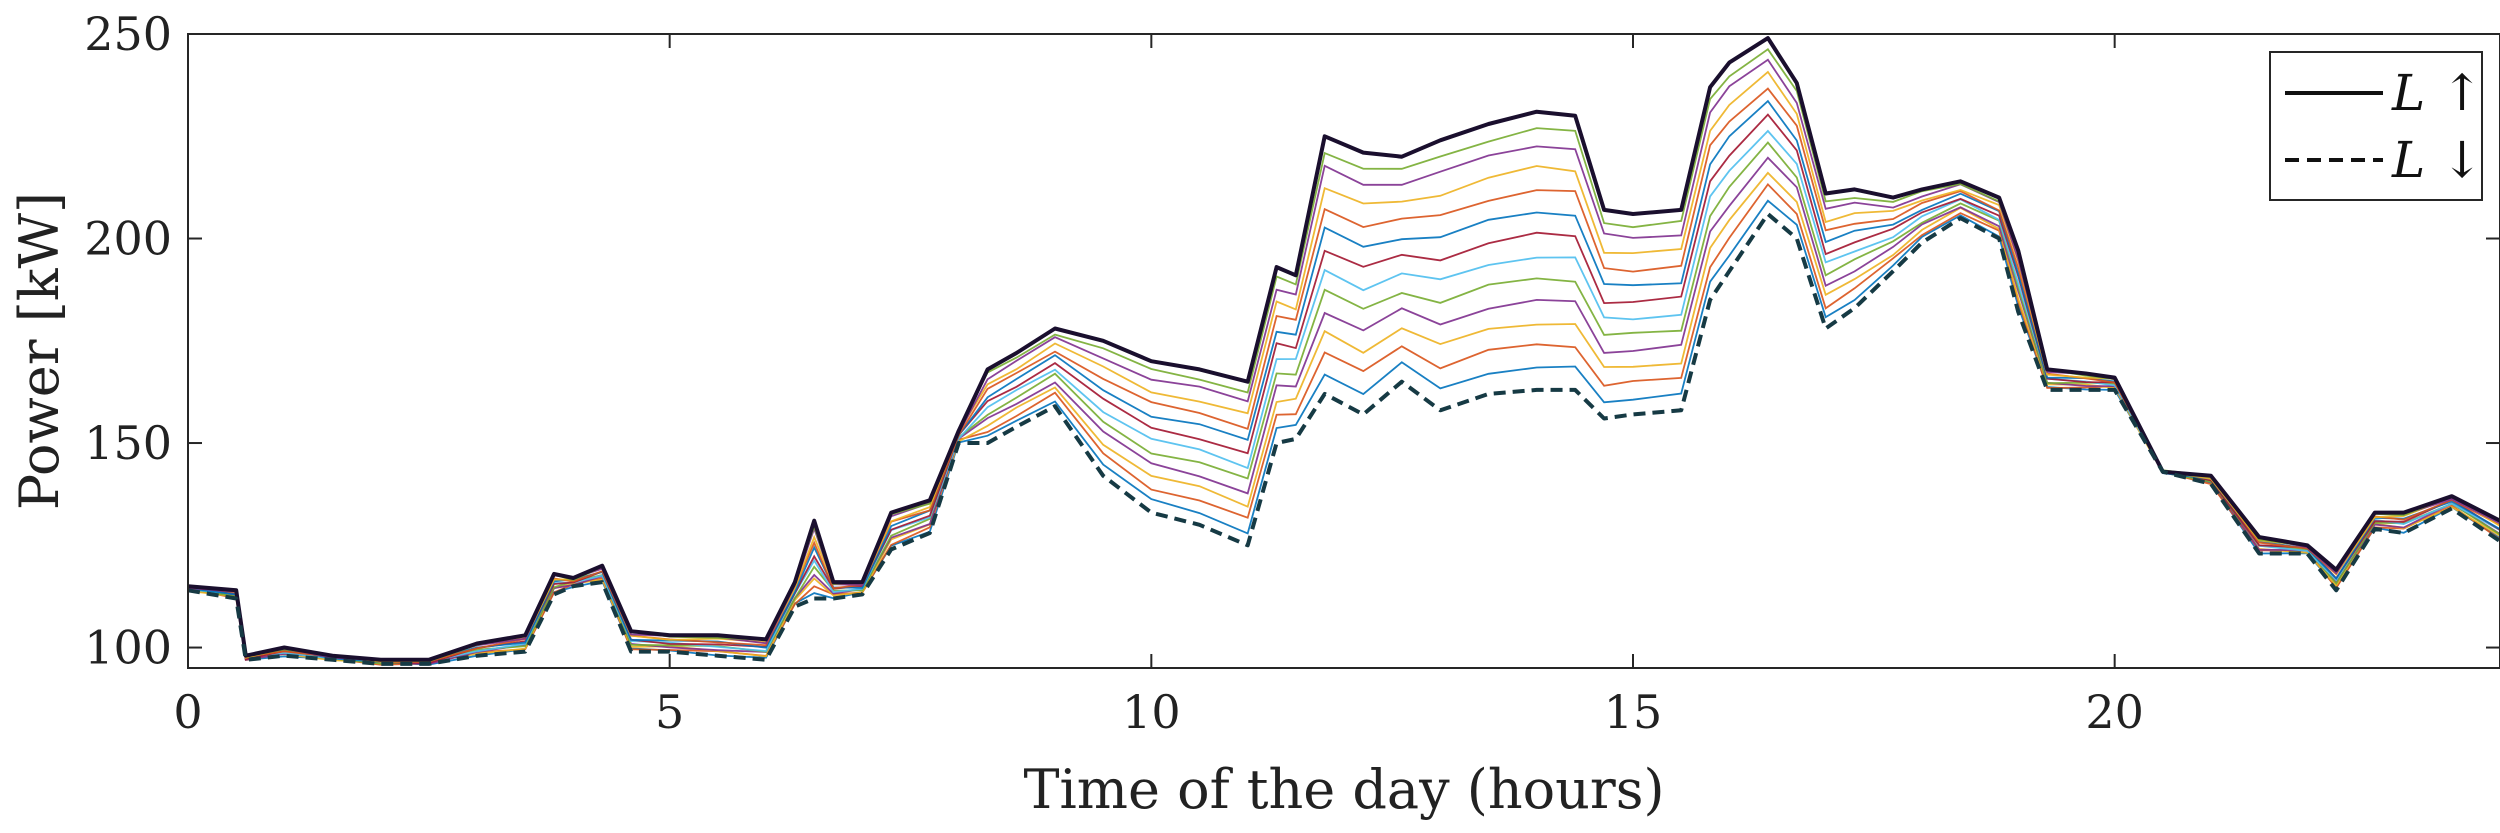  Describe the element at coordinates (128, 443) in the screenshot. I see `y-tick-label: 150` at that location.